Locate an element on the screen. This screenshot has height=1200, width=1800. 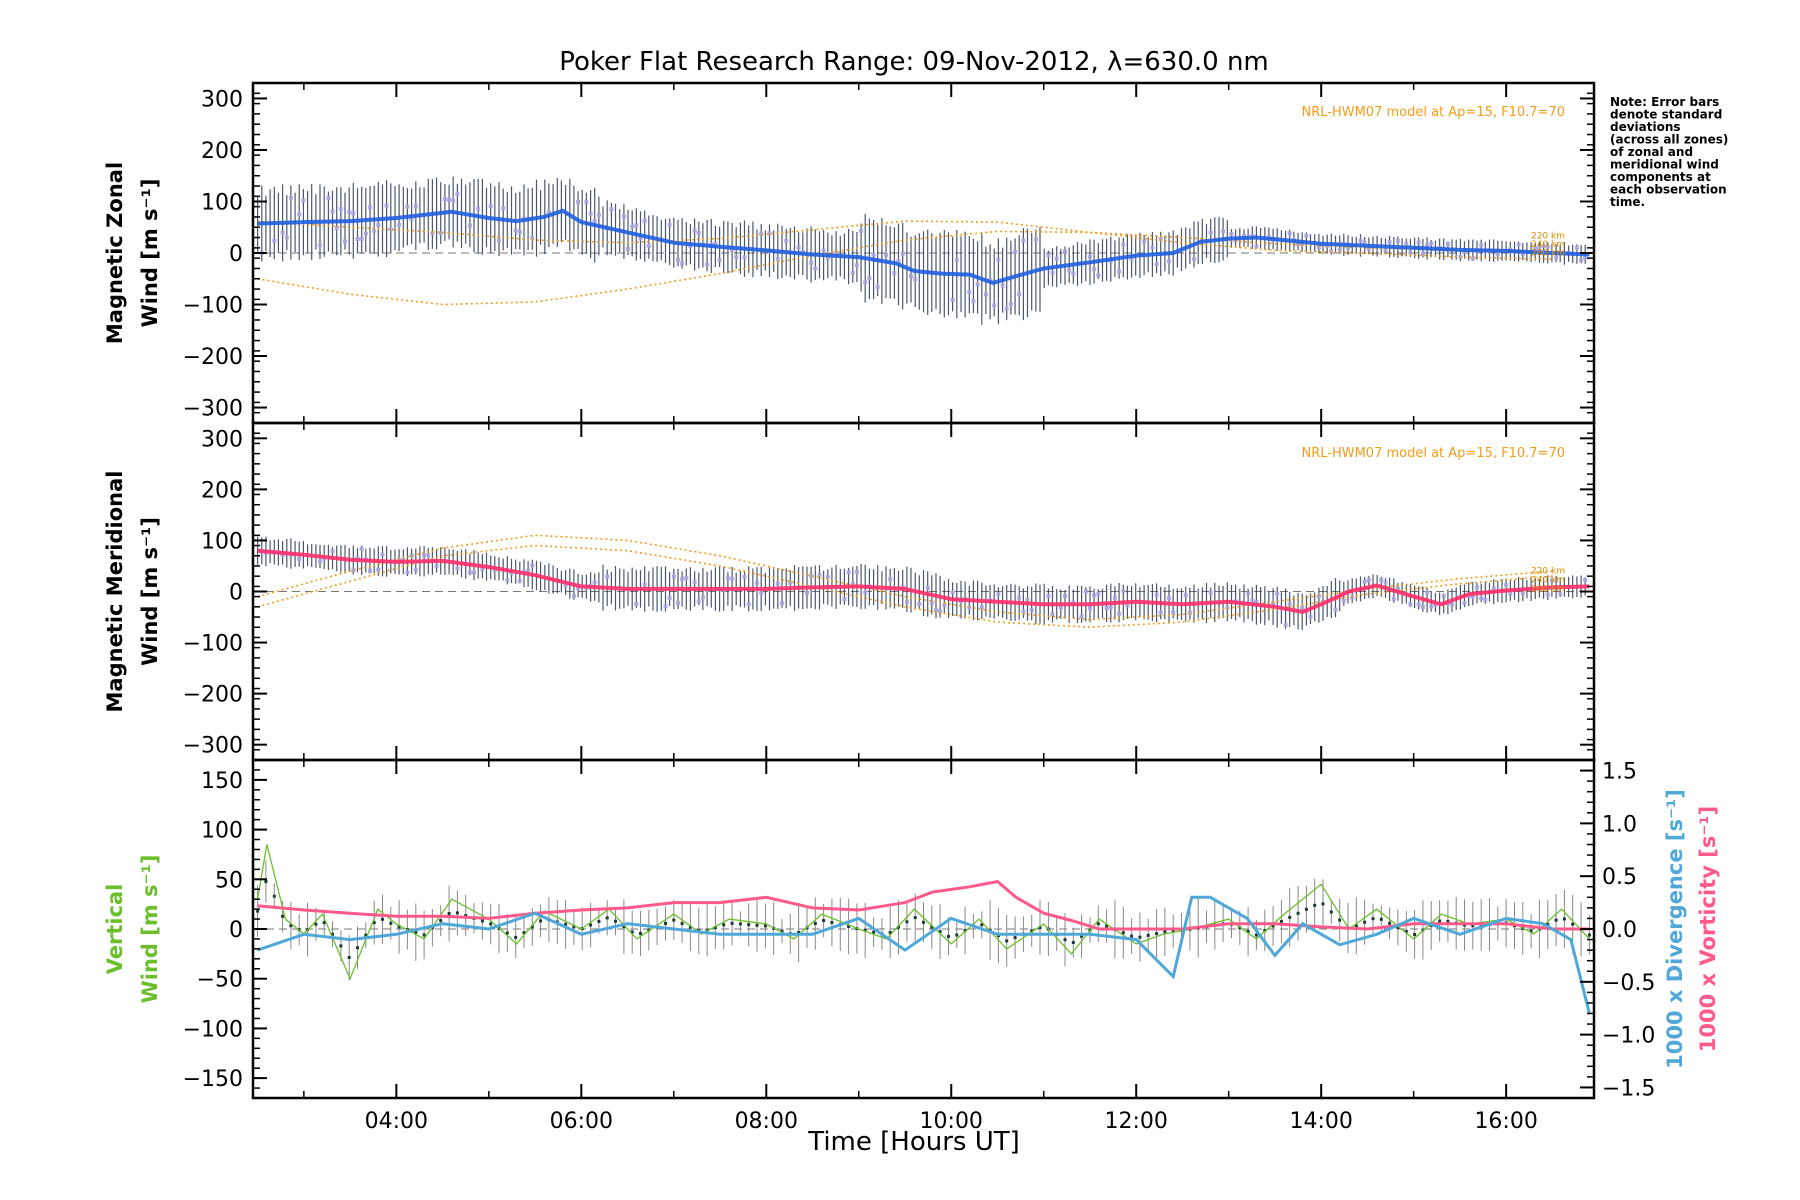
mean-line is located at coordinates (923, 246).